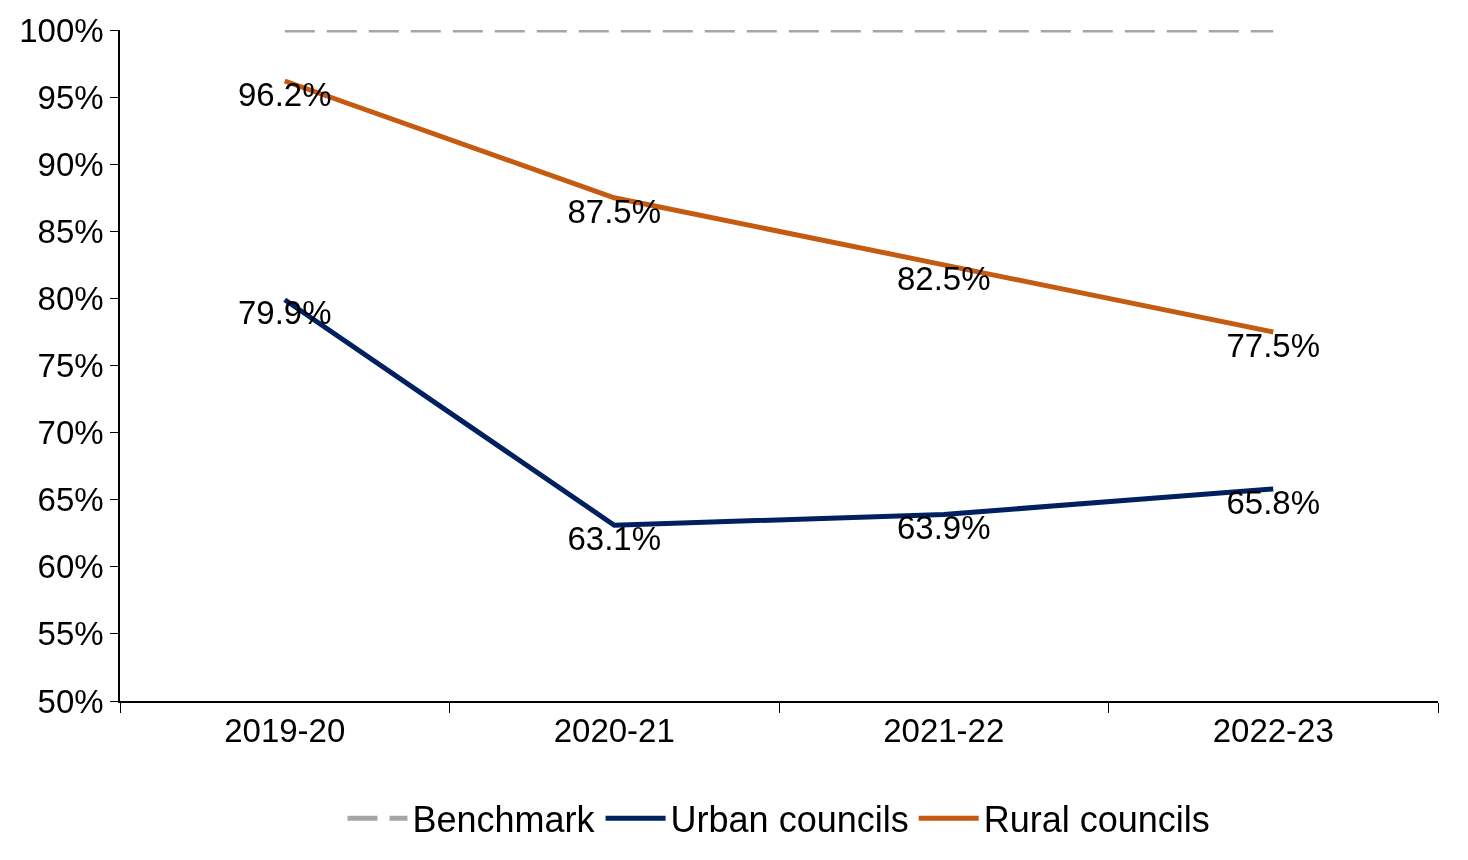  What do you see at coordinates (943, 528) in the screenshot?
I see `data-label: 63.9%` at bounding box center [943, 528].